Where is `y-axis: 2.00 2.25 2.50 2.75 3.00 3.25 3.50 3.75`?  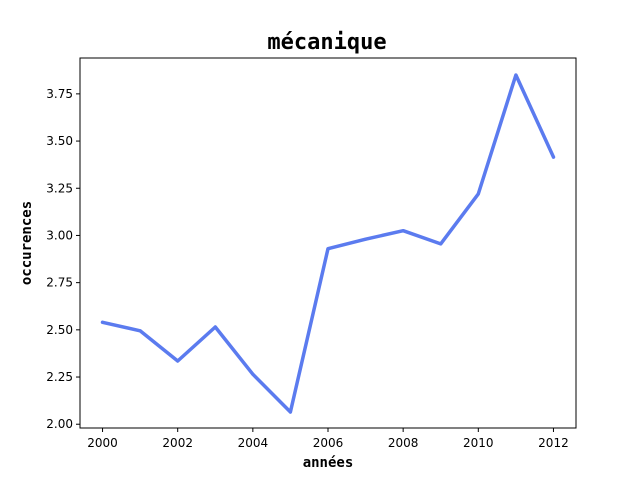 y-axis: 2.00 2.25 2.50 2.75 3.00 3.25 3.50 3.75 is located at coordinates (63, 259).